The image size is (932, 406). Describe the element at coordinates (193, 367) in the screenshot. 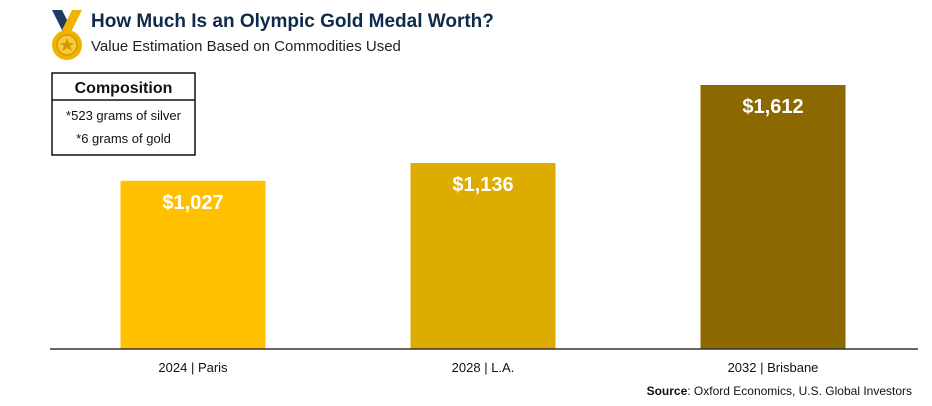

I see `category-label-0: 2024 | Paris` at that location.